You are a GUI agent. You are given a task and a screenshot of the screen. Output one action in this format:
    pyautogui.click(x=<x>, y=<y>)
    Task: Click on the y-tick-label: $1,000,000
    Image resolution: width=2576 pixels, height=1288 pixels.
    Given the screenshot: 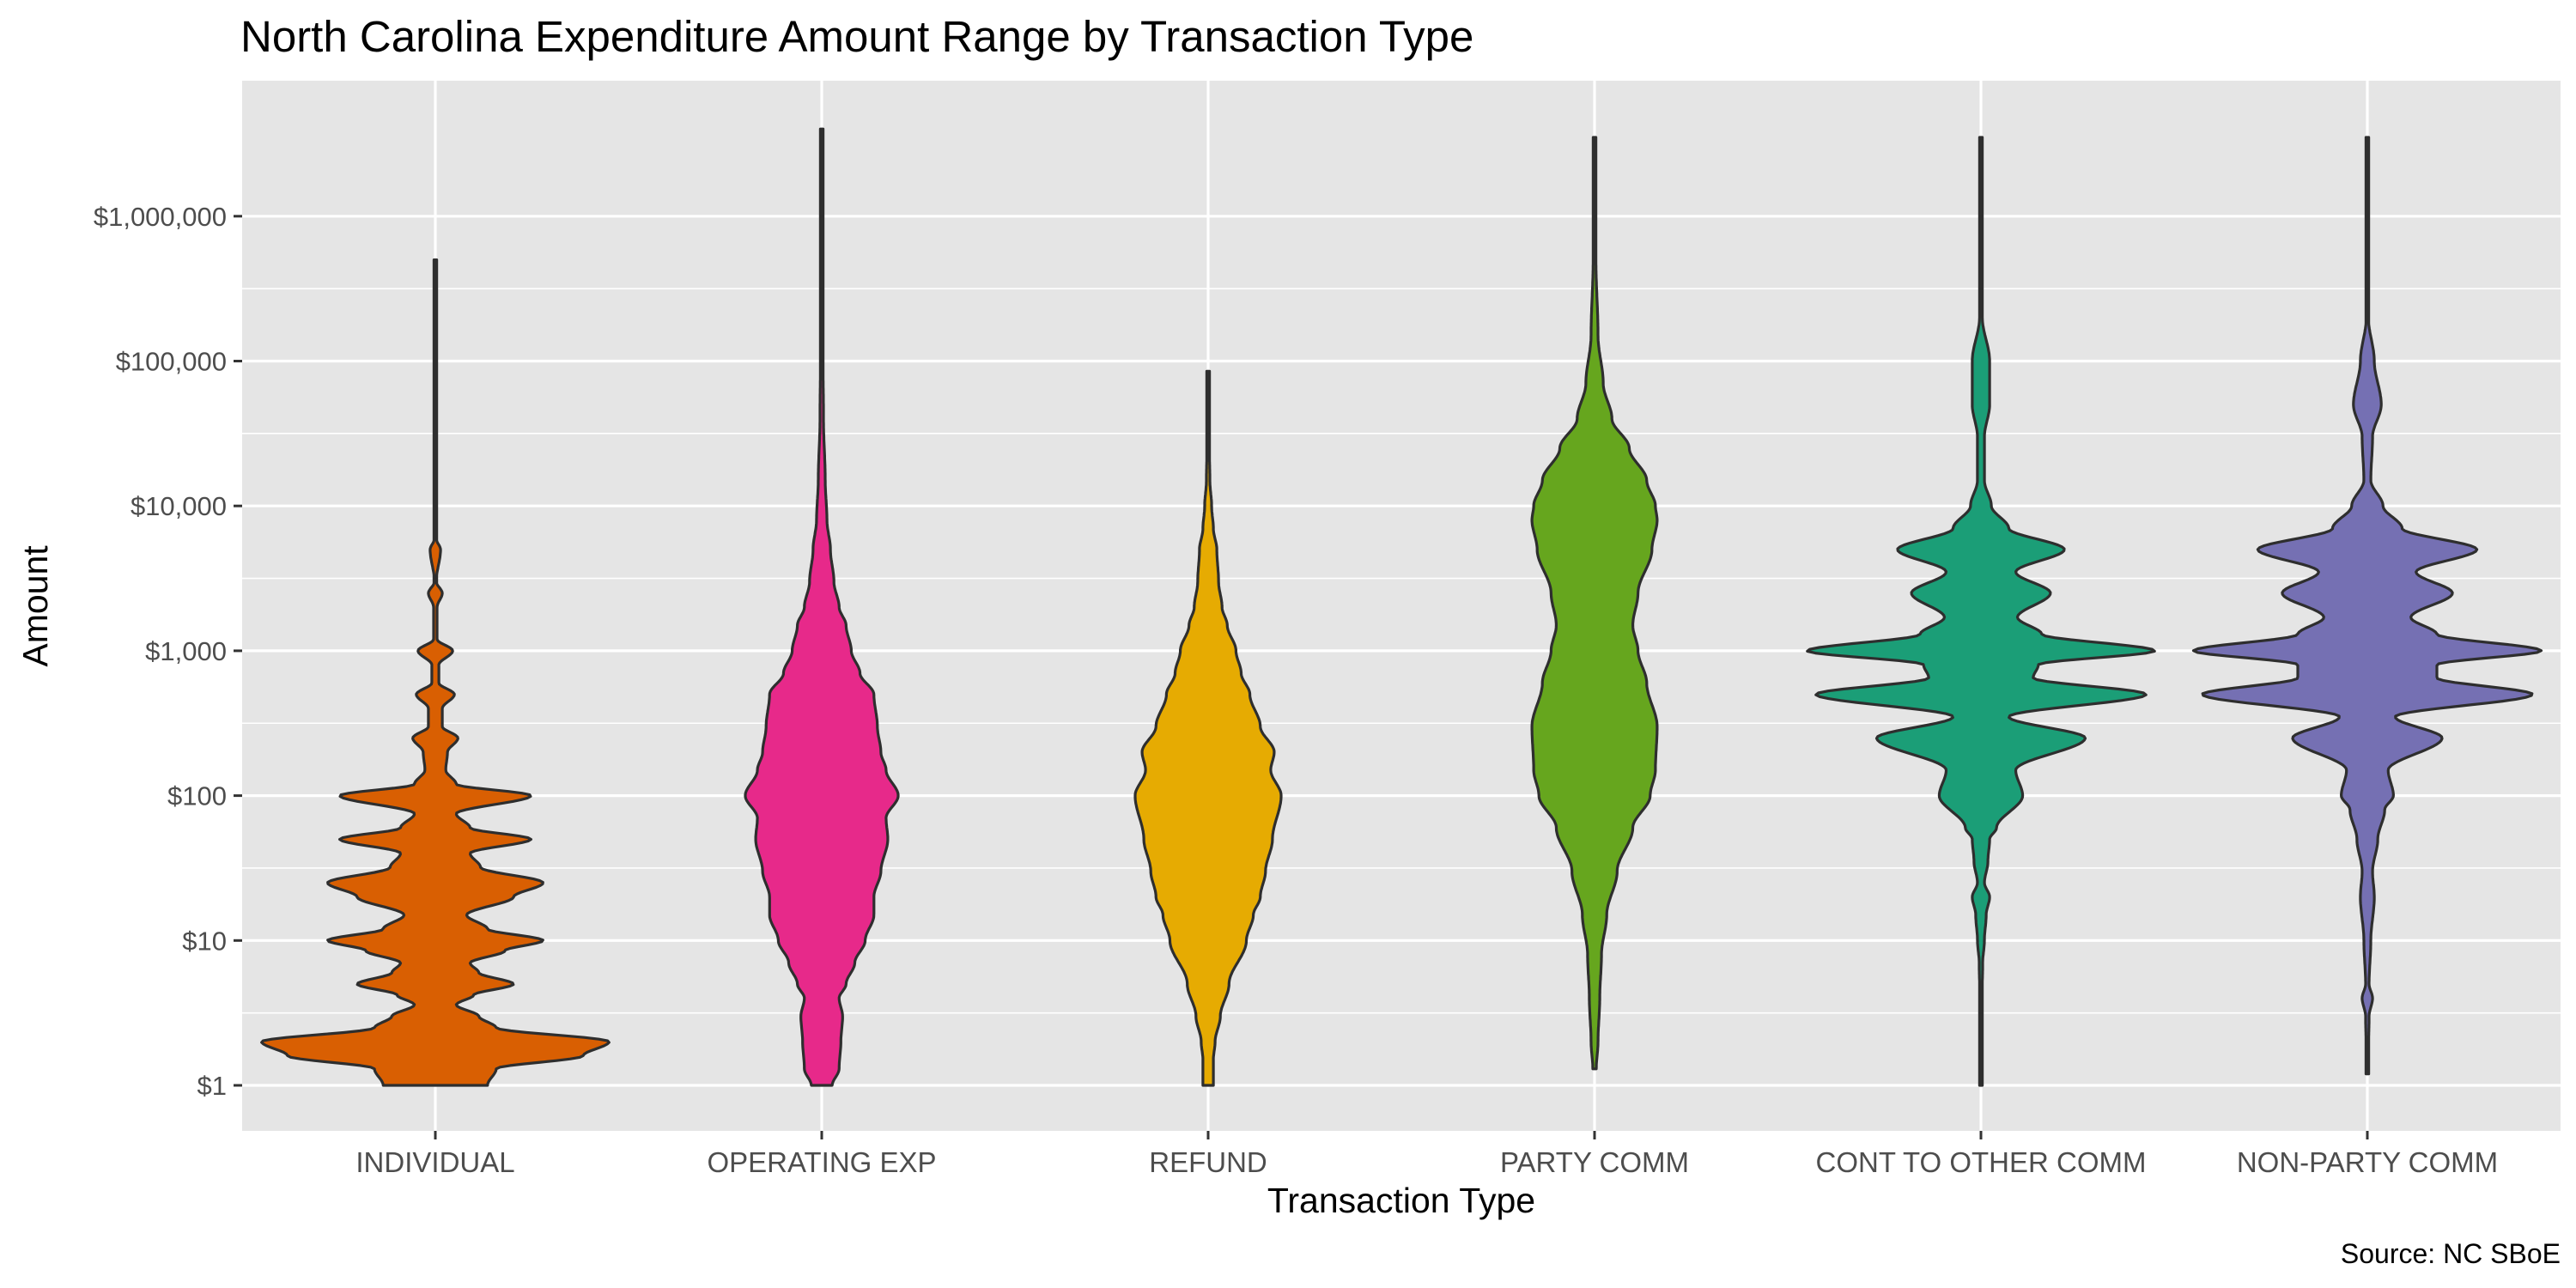 What is the action you would take?
    pyautogui.click(x=160, y=217)
    